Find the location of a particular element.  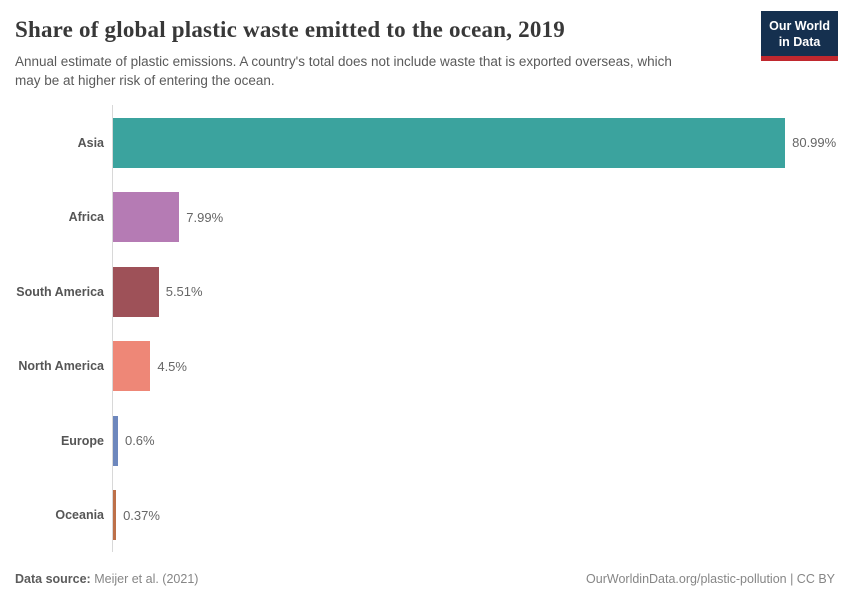

plot-area: 5.51% is located at coordinates (473, 291).